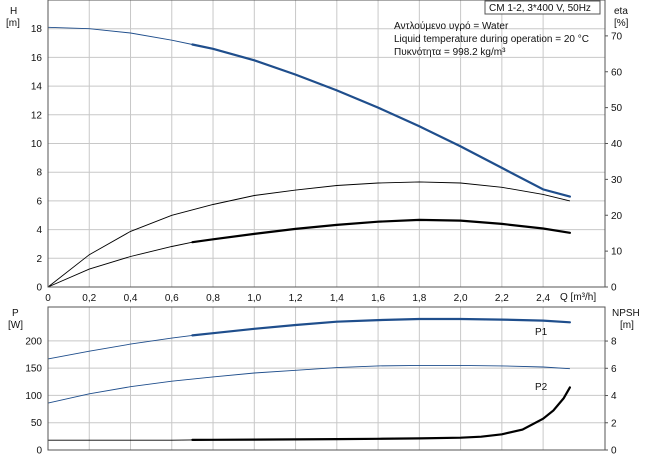  I want to click on flow-axis-label: Q [m³/h], so click(578, 297).